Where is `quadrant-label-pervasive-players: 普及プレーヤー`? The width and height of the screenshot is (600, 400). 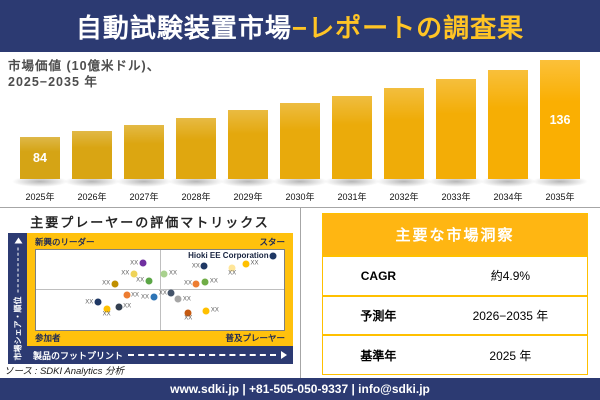
quadrant-label-pervasive-players: 普及プレーヤー is located at coordinates (255, 338).